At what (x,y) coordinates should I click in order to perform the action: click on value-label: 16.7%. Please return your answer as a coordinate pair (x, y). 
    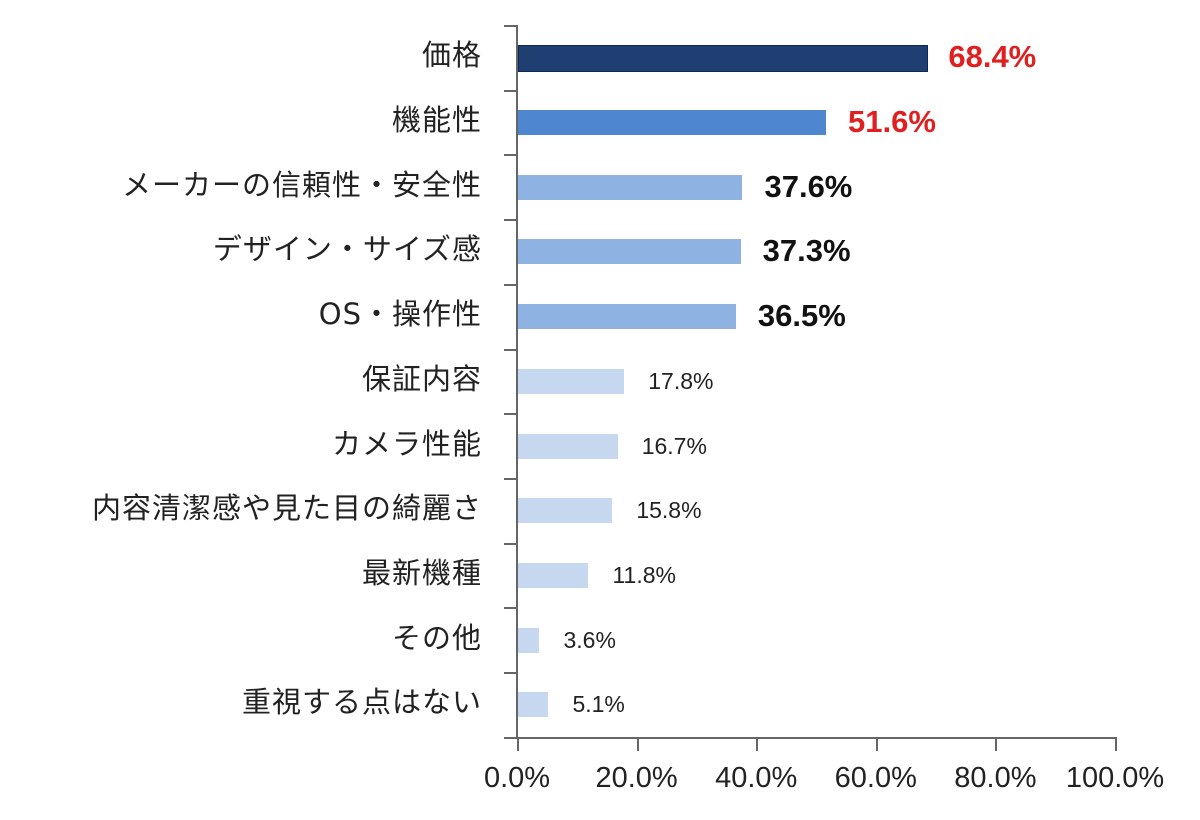
    Looking at the image, I should click on (674, 445).